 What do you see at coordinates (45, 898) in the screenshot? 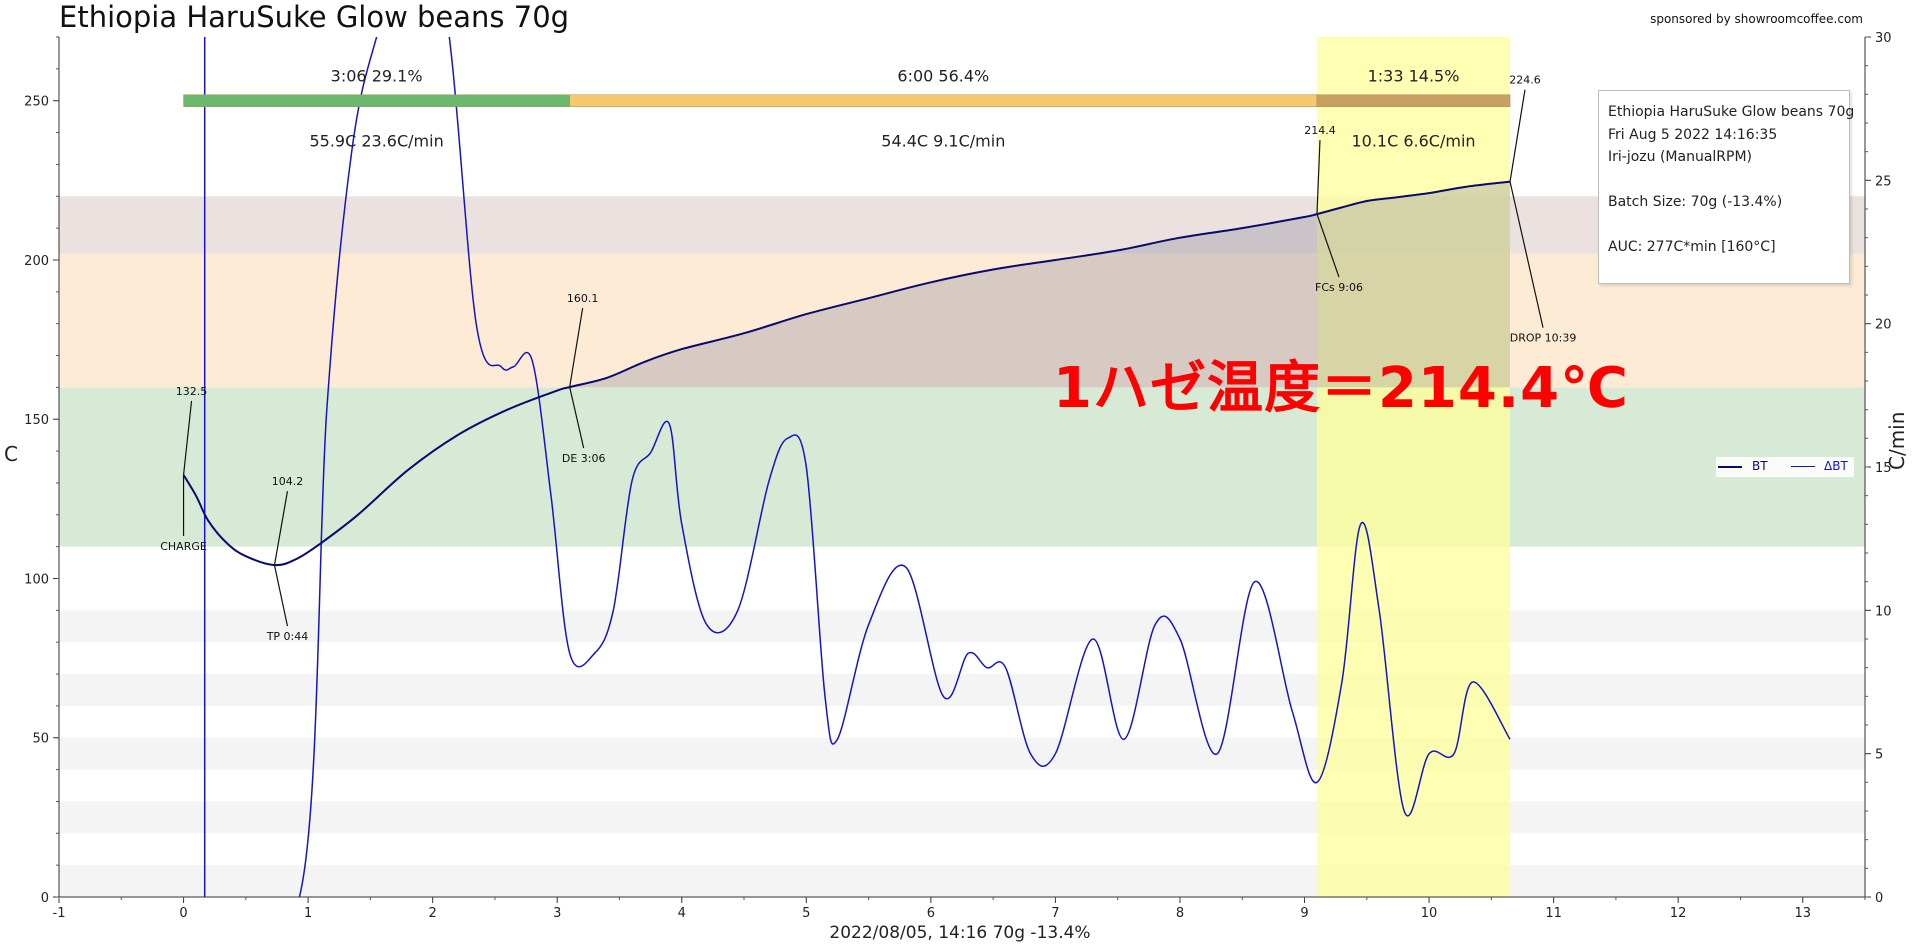
I see `y-left-tick-label: 0` at bounding box center [45, 898].